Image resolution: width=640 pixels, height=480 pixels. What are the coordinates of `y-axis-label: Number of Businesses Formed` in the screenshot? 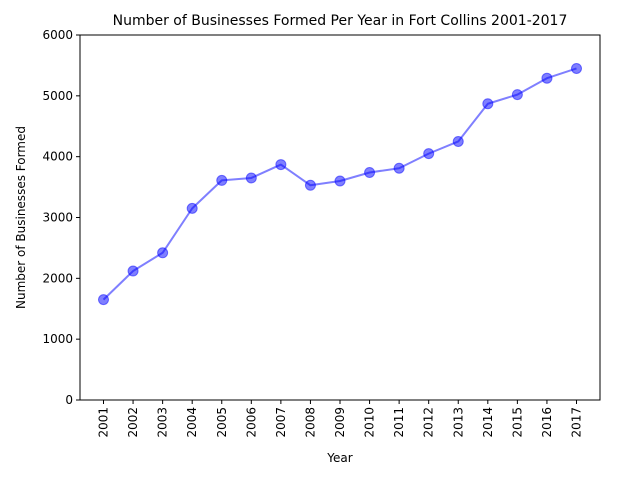 It's located at (21, 217).